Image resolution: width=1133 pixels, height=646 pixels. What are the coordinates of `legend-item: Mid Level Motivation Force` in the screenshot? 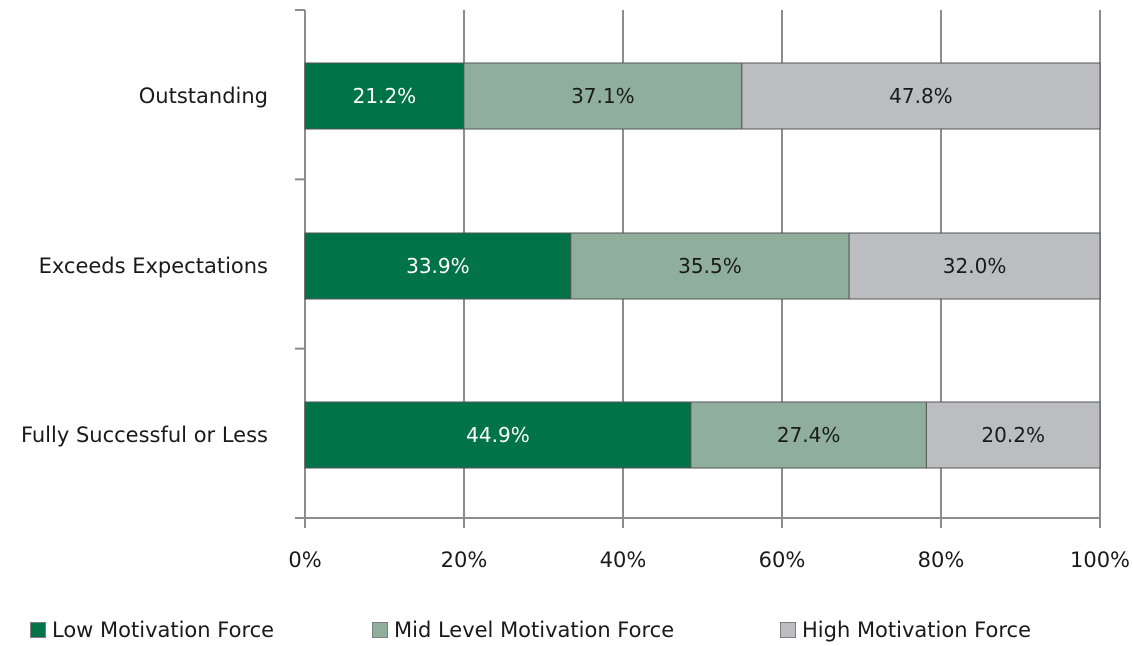 It's located at (523, 630).